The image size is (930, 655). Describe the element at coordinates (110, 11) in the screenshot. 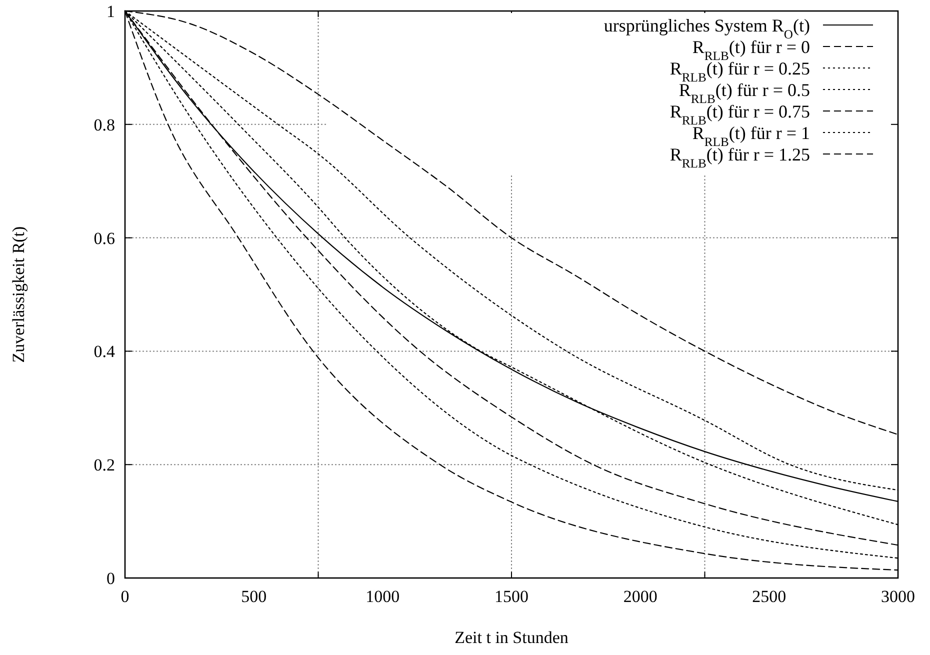

I see `y-tick-label: 1` at that location.